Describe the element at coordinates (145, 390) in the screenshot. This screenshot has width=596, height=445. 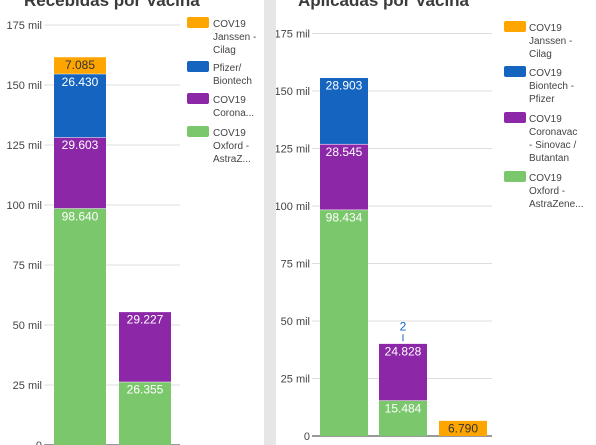
I see `bar-value-label: 26.355` at that location.